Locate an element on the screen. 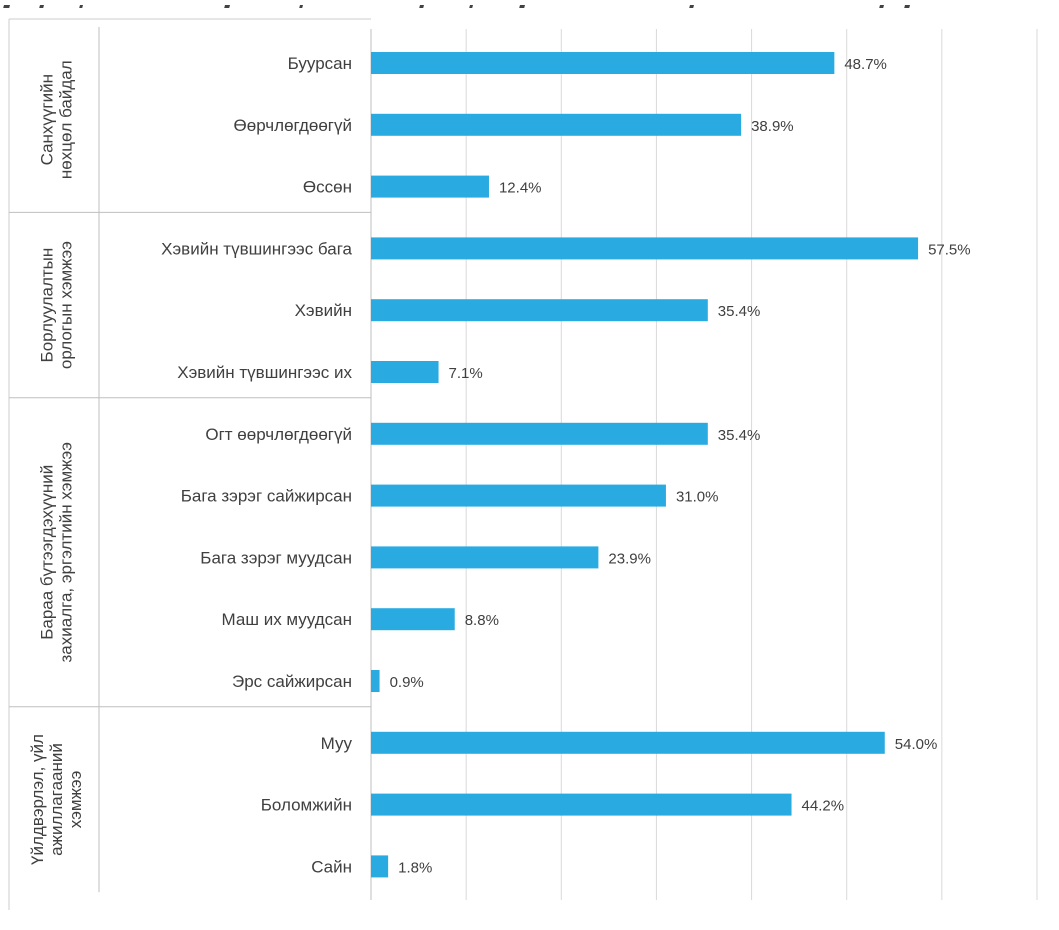 Image resolution: width=1059 pixels, height=930 pixels. category-label: Маш их муудсан is located at coordinates (287, 619).